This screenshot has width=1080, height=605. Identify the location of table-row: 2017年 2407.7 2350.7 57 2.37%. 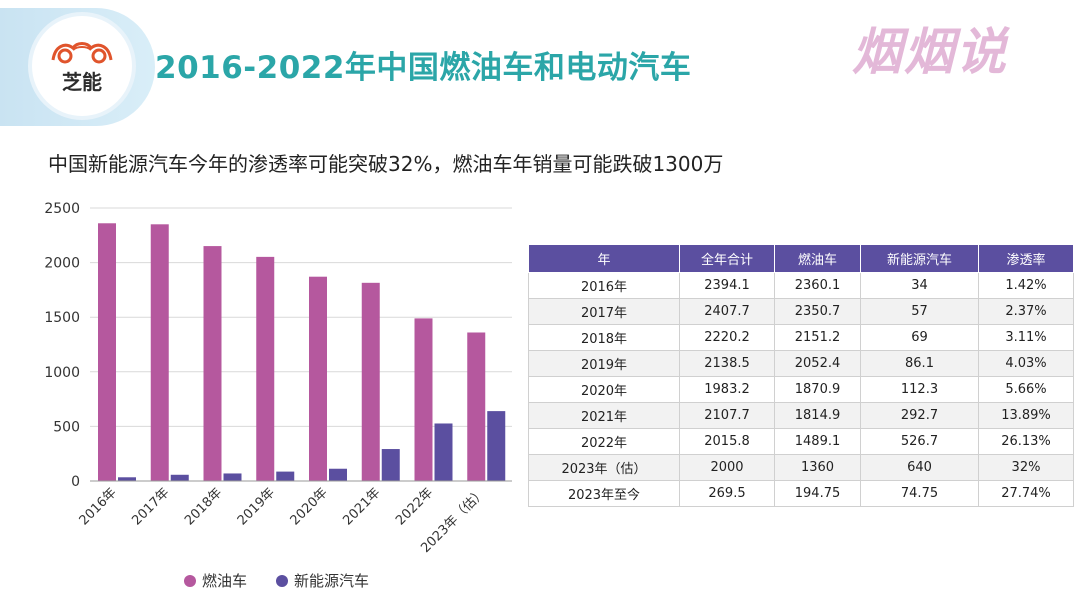
(801, 311).